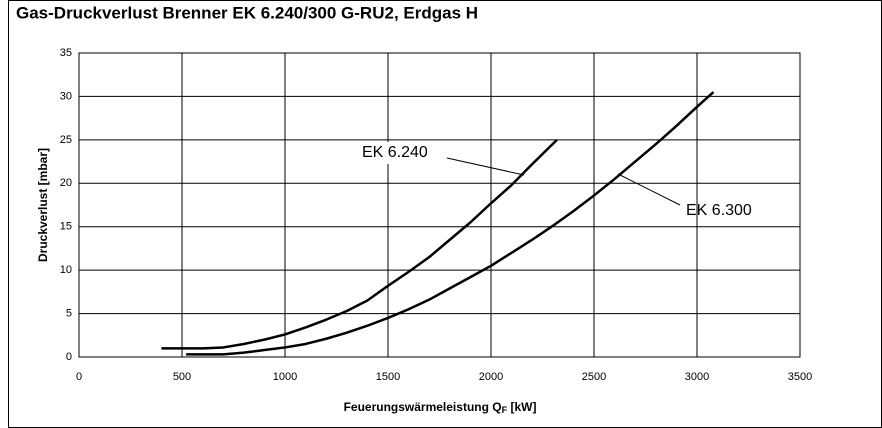 The image size is (882, 428). What do you see at coordinates (395, 152) in the screenshot?
I see `series-label: EK 6.240` at bounding box center [395, 152].